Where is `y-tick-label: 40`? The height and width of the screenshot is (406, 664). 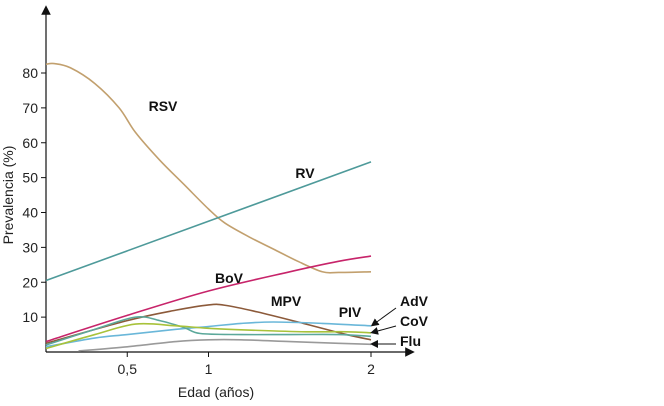
y-tick-label: 40 is located at coordinates (30, 213).